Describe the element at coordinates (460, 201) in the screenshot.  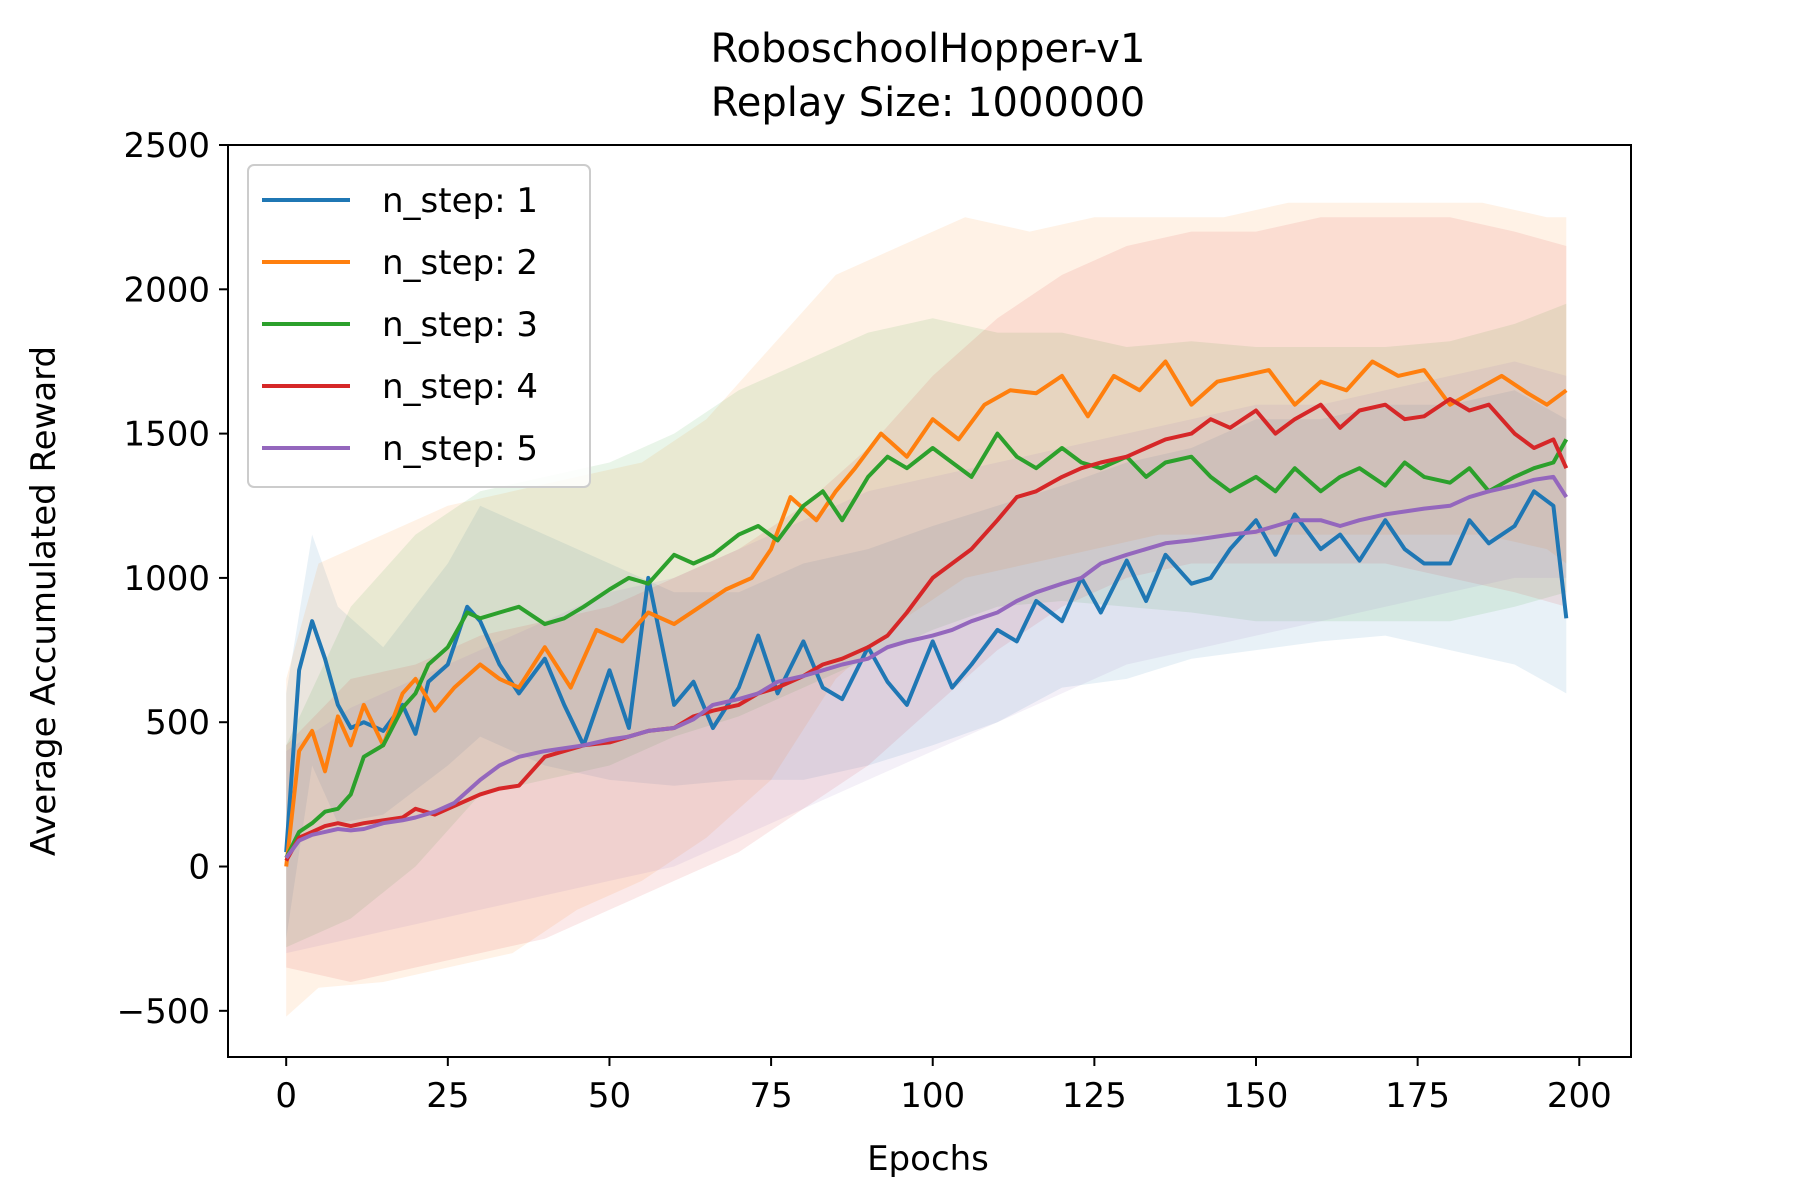
I see `legend-label-1: n_step: 1` at that location.